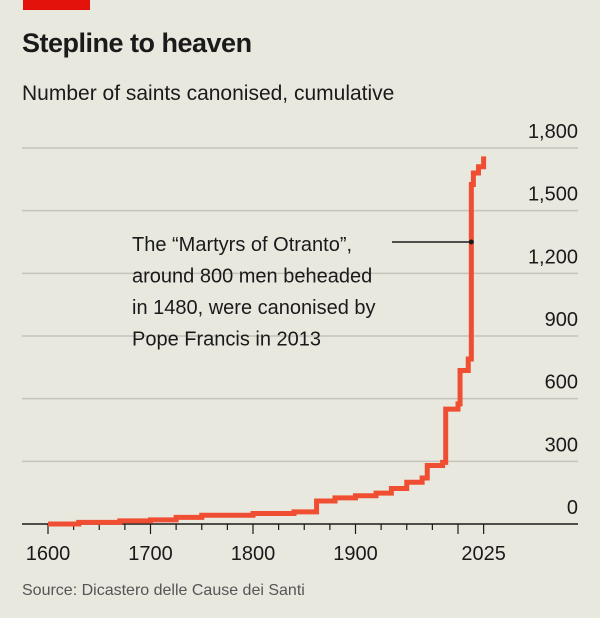 This screenshot has width=600, height=618. What do you see at coordinates (561, 445) in the screenshot?
I see `y-tick-label: 300` at bounding box center [561, 445].